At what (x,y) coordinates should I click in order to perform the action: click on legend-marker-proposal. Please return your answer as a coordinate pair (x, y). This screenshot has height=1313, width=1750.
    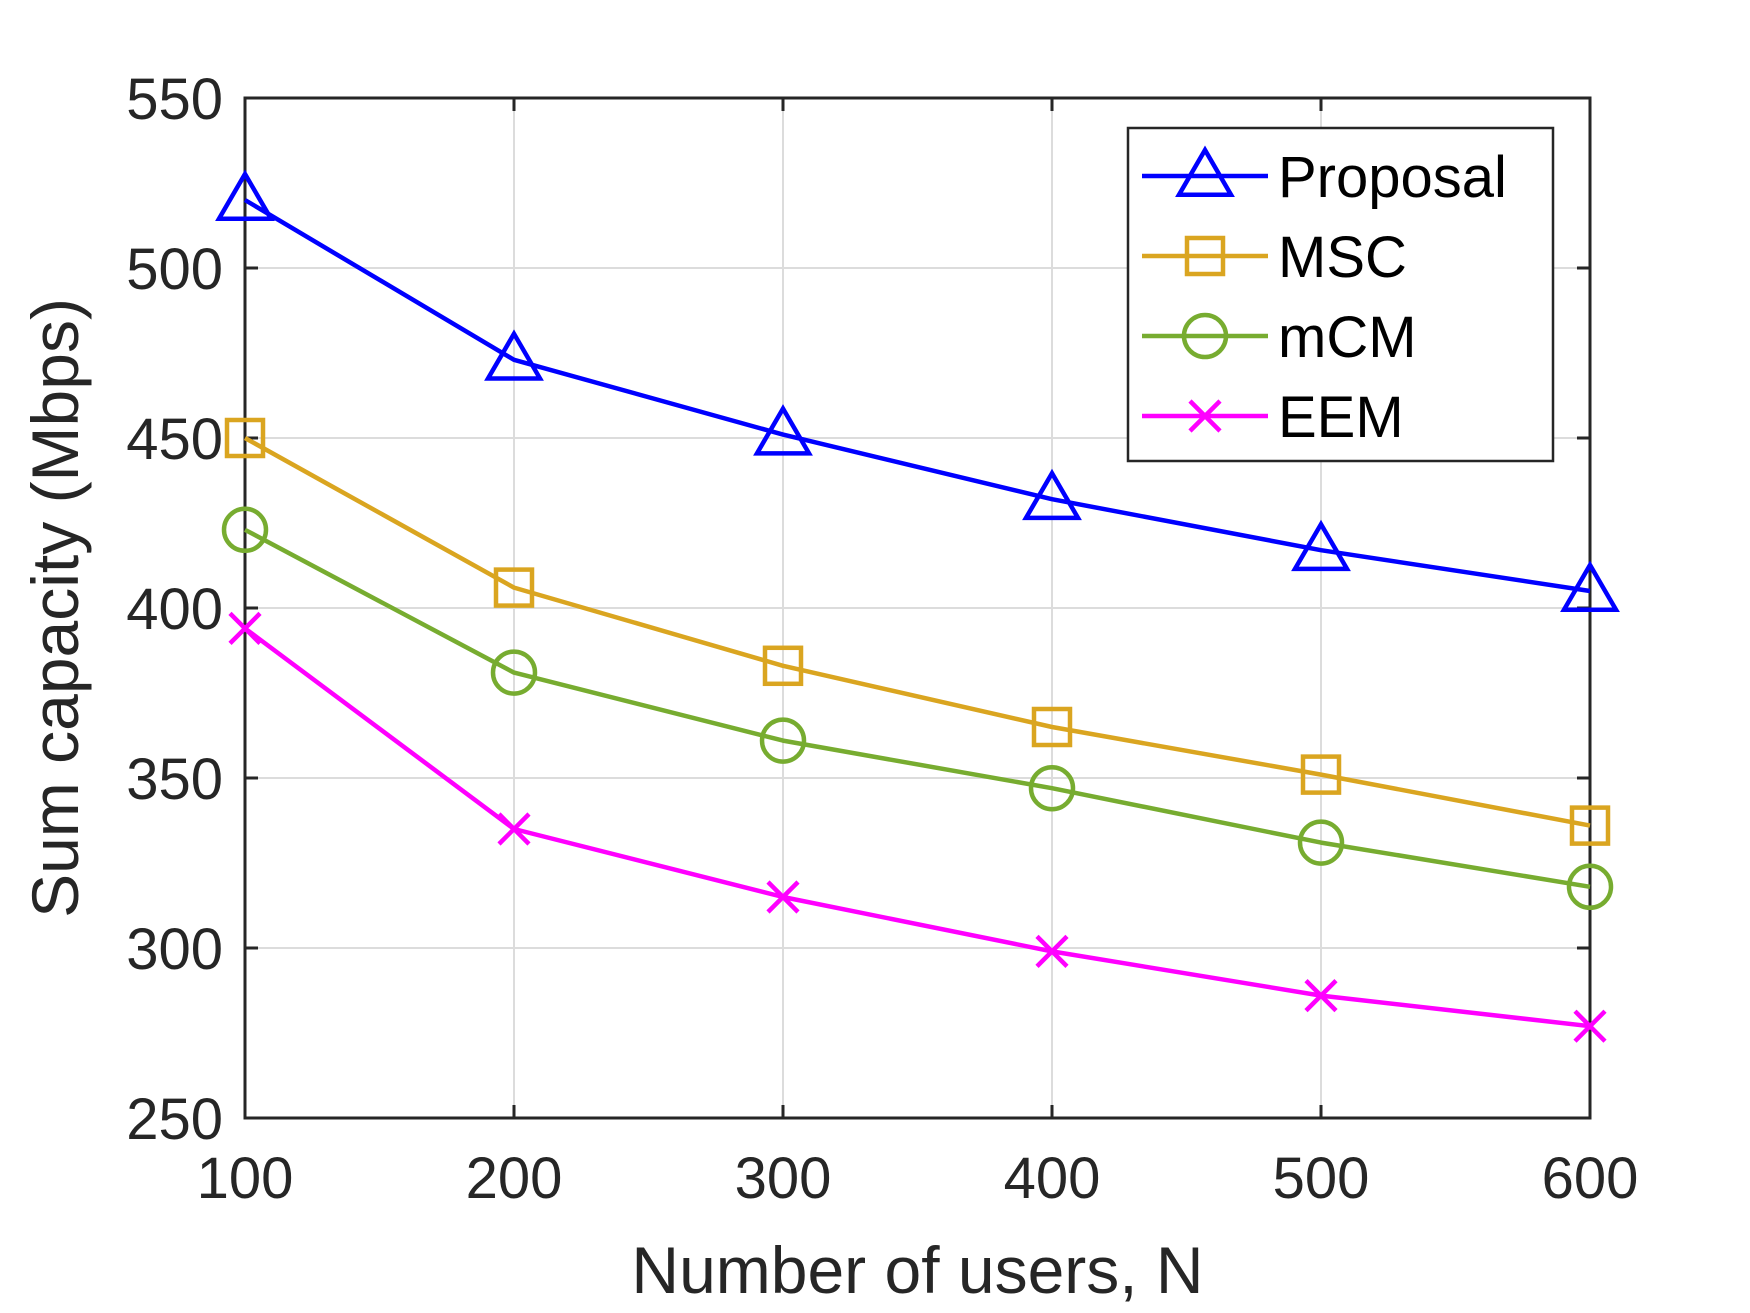
    Looking at the image, I should click on (1205, 171).